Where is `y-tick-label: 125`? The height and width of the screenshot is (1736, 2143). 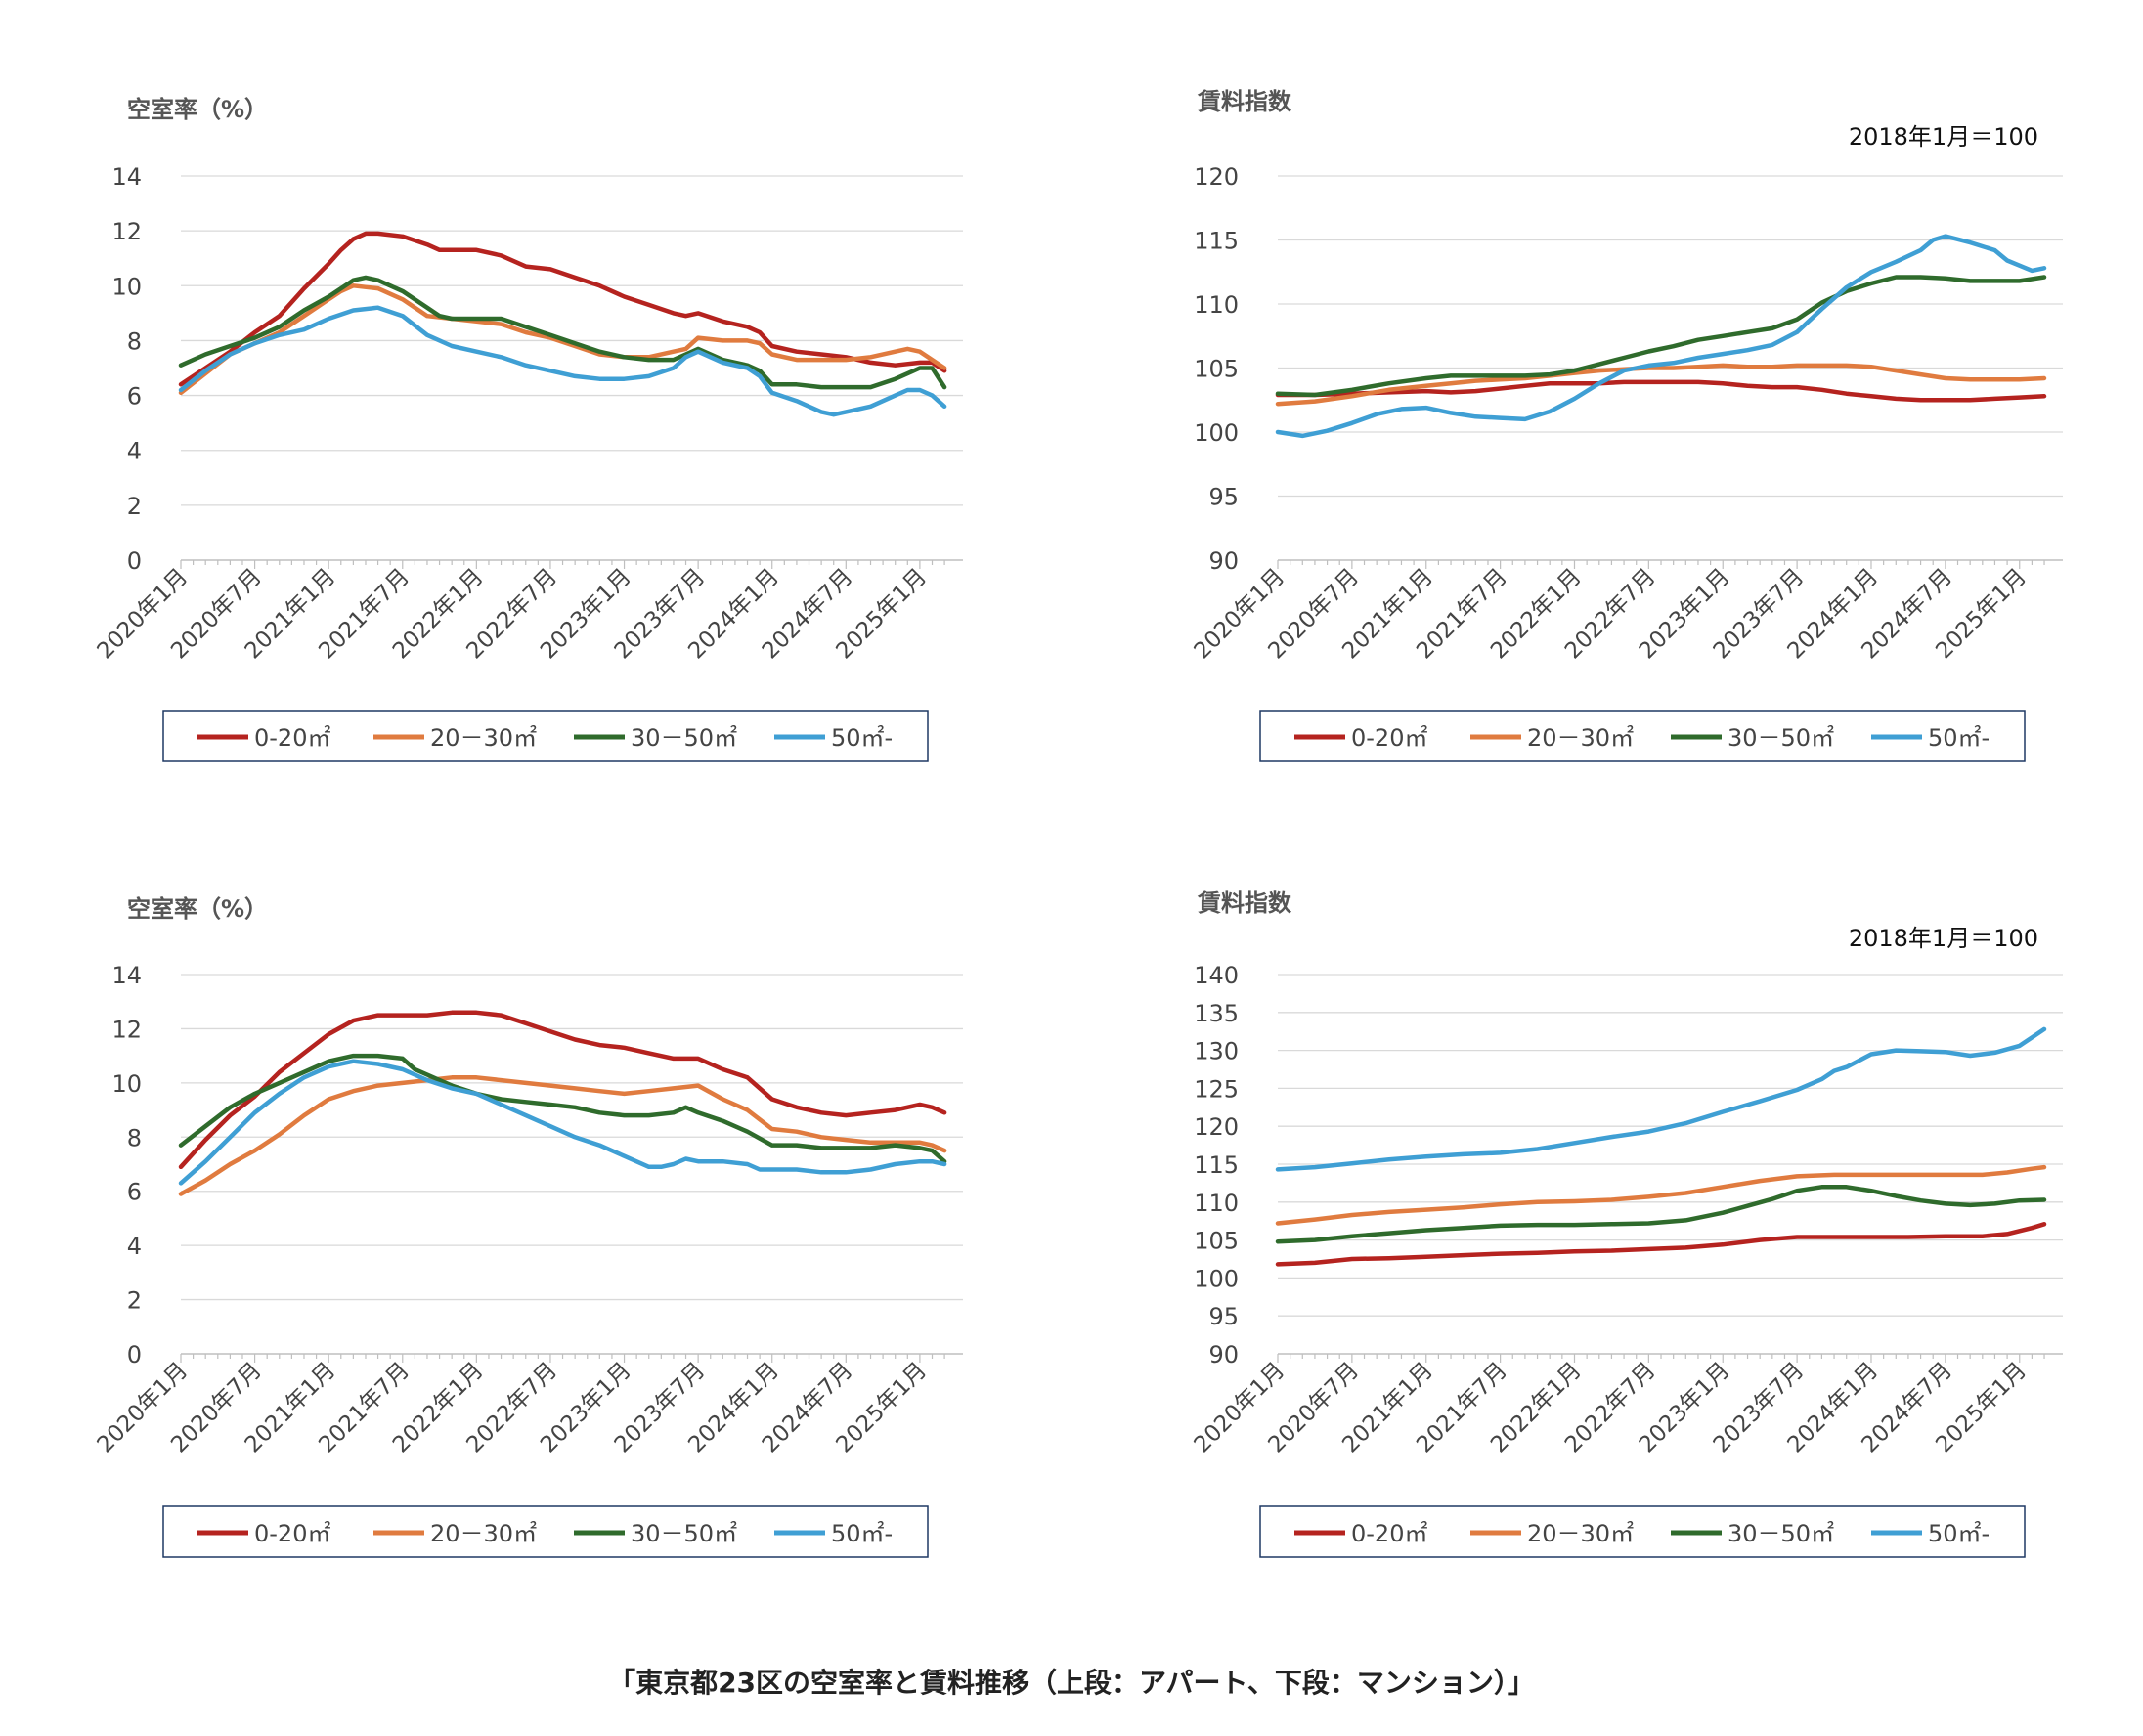 y-tick-label: 125 is located at coordinates (1216, 1089).